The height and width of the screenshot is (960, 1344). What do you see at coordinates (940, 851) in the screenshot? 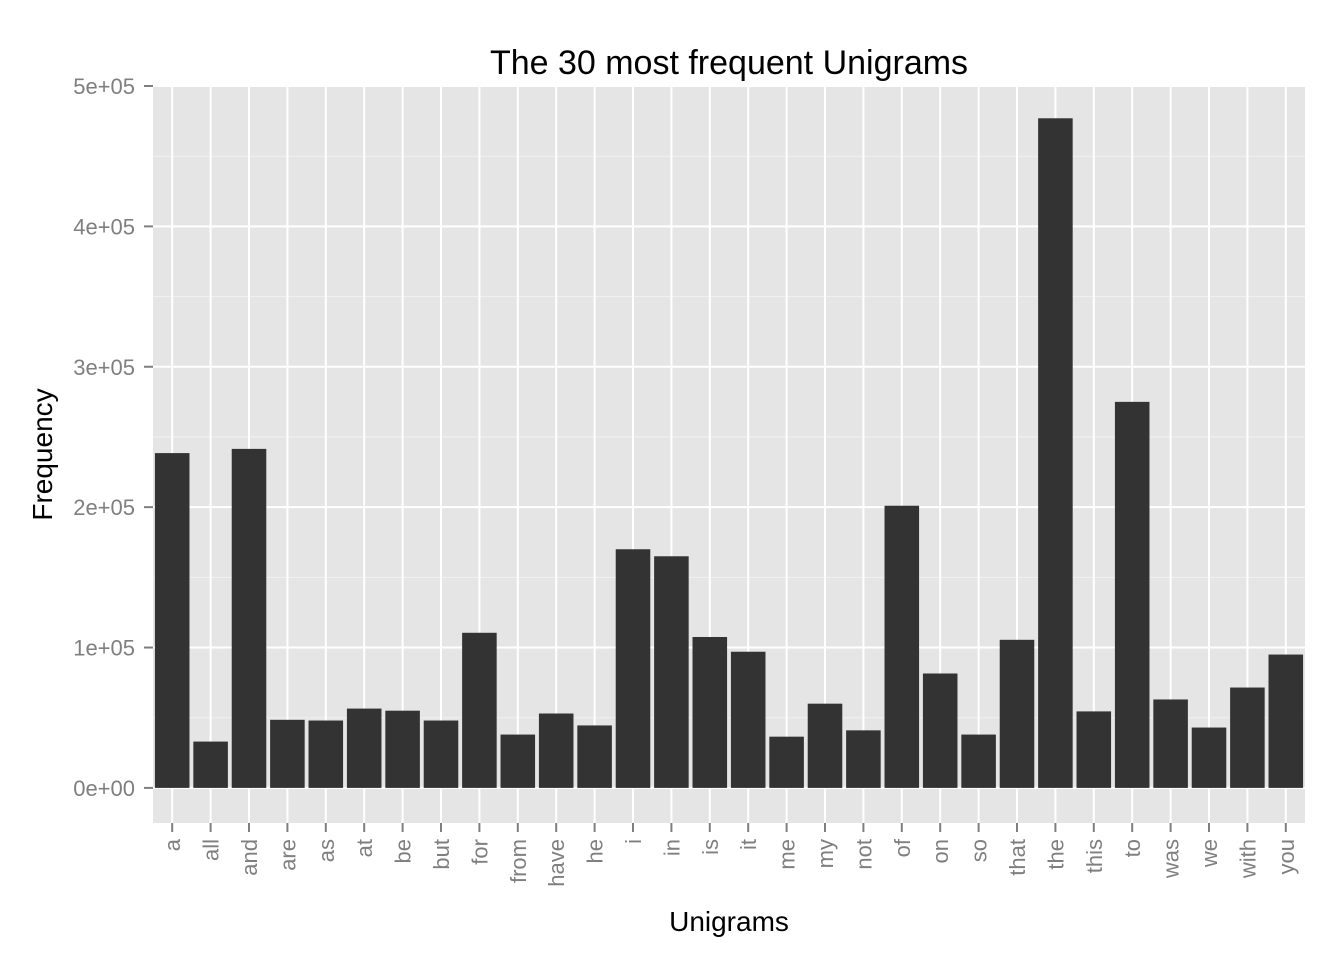
I see `x-tick-label: on` at bounding box center [940, 851].